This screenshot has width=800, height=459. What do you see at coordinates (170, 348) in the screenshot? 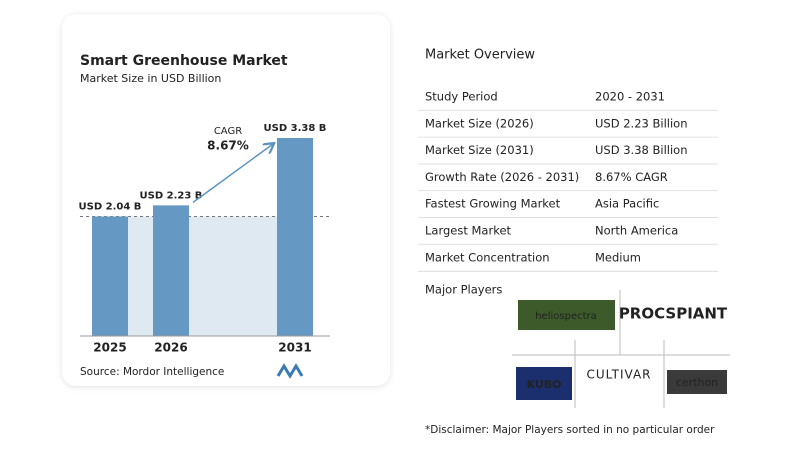
I see `x-tick-label: 2026` at bounding box center [170, 348].